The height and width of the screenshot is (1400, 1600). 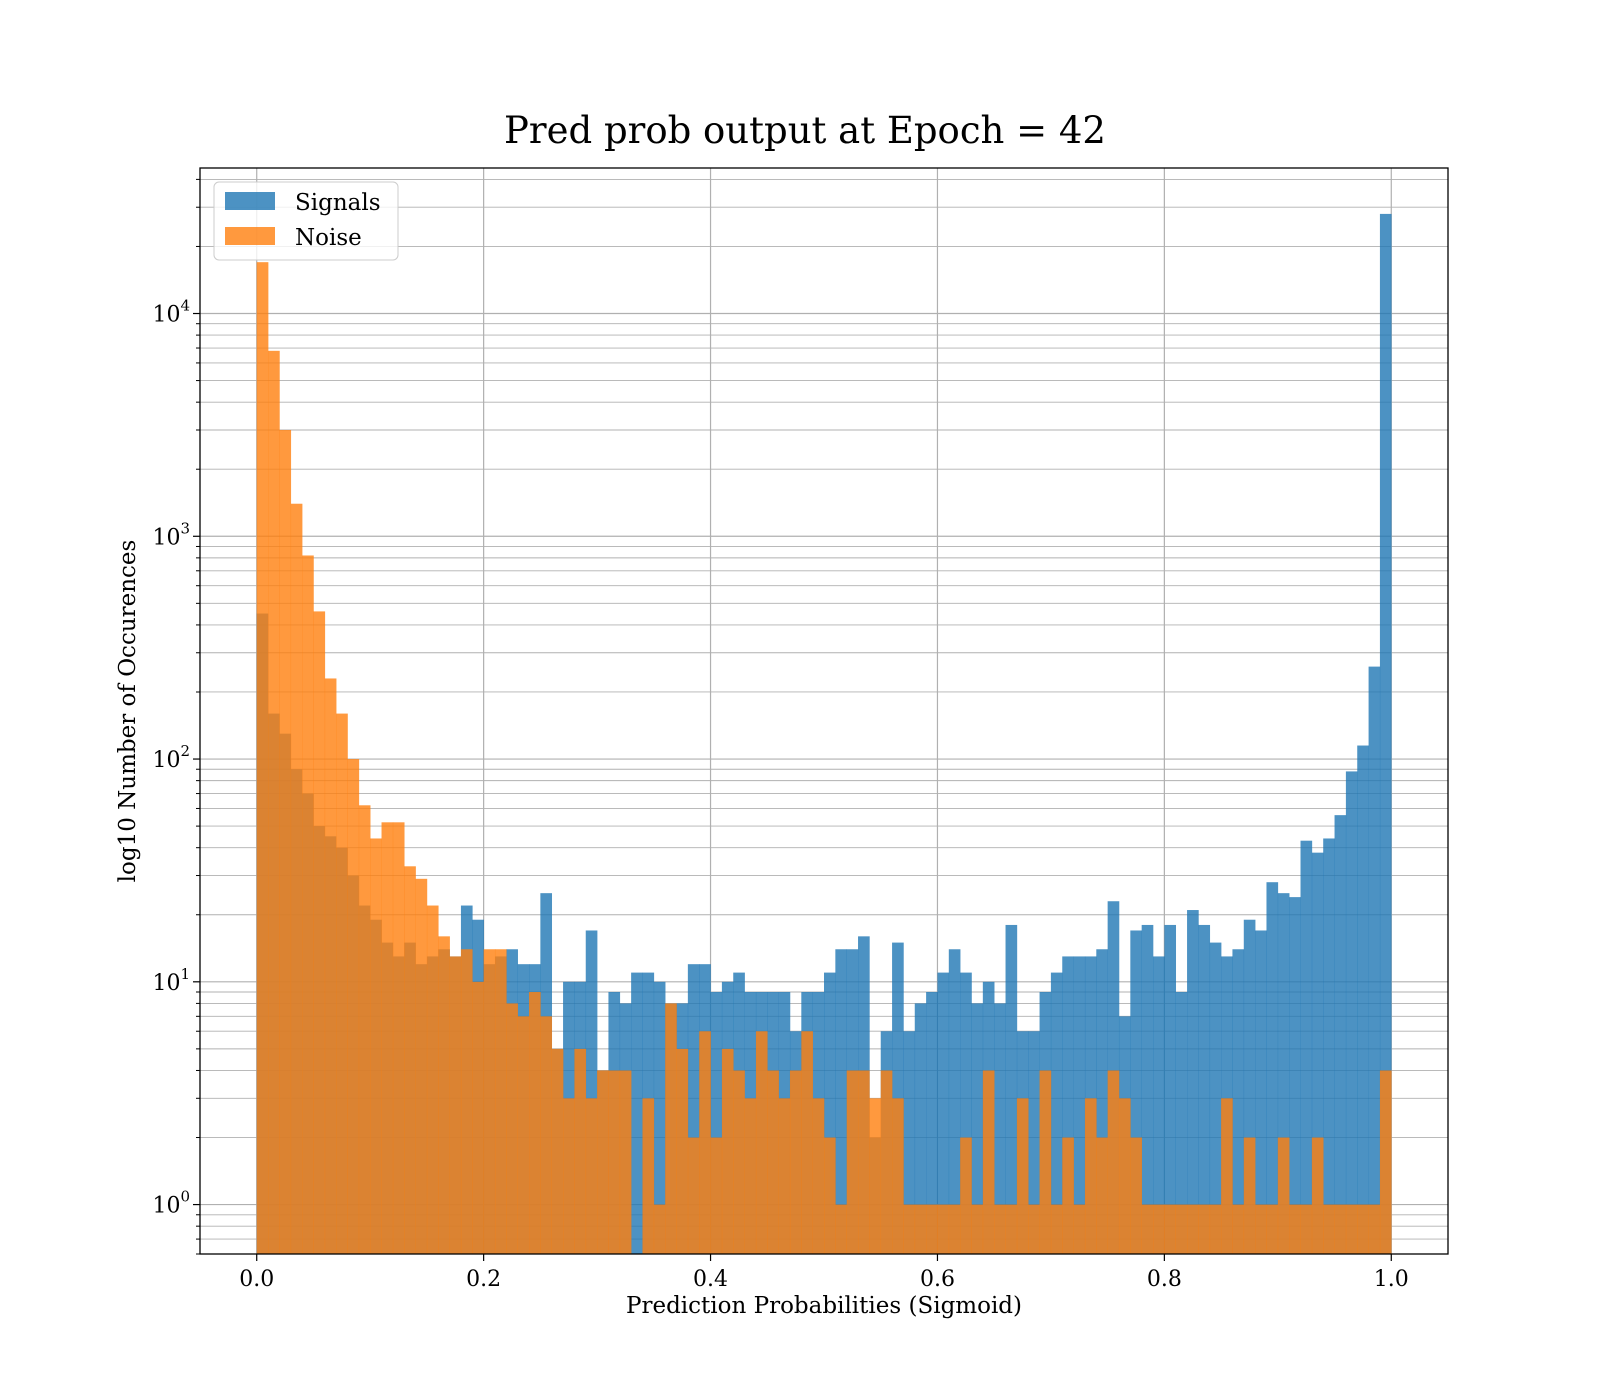 What do you see at coordinates (824, 1306) in the screenshot?
I see `x-axis-label: Prediction Probabilities (Sigmoid)` at bounding box center [824, 1306].